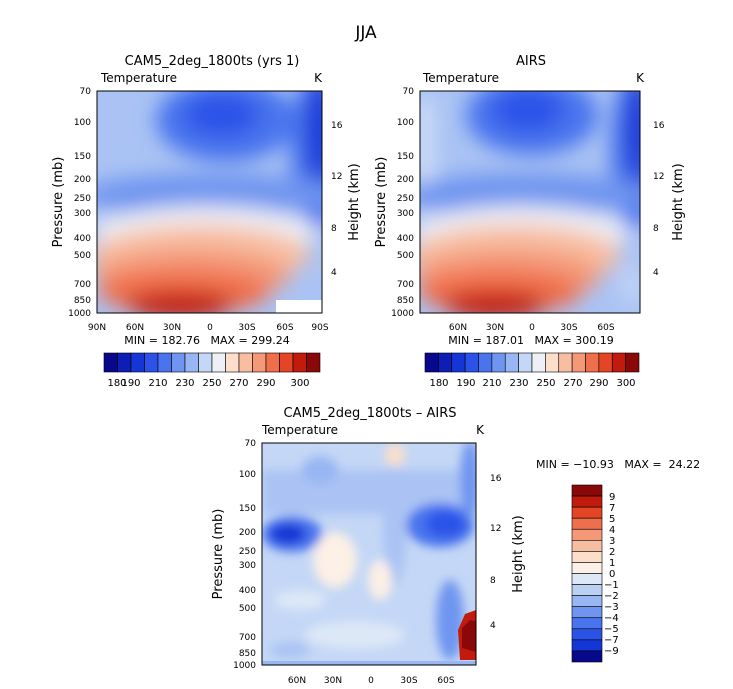  Describe the element at coordinates (319, 328) in the screenshot. I see `x-tick-label: 90S` at that location.